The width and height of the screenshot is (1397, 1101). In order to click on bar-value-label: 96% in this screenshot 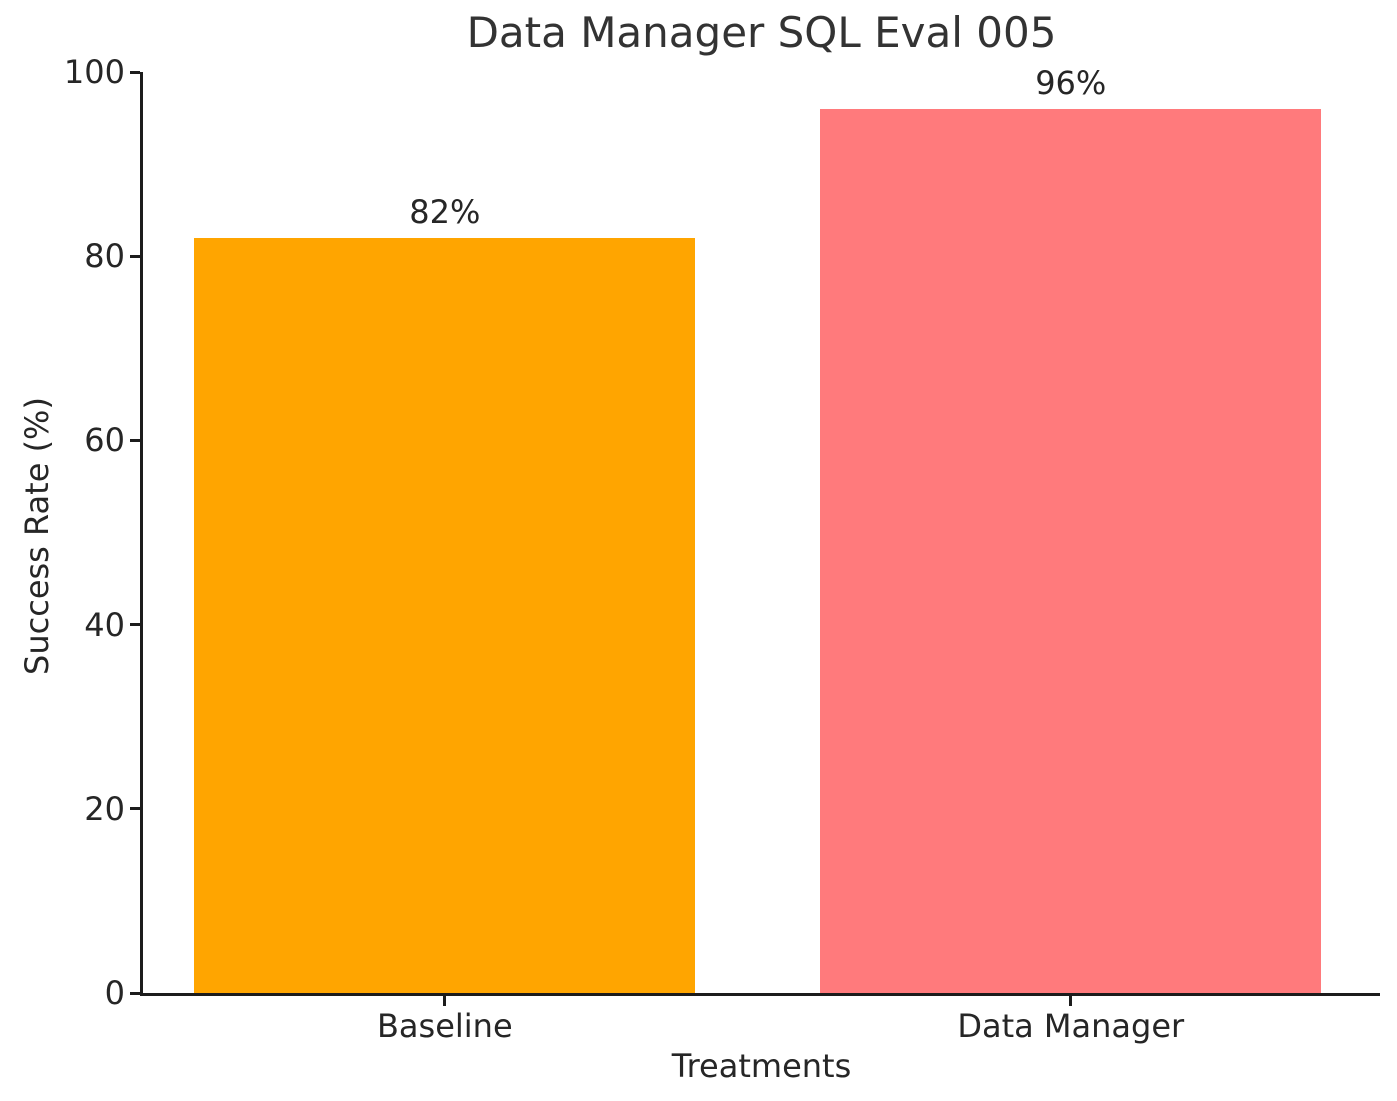, I will do `click(1071, 82)`.